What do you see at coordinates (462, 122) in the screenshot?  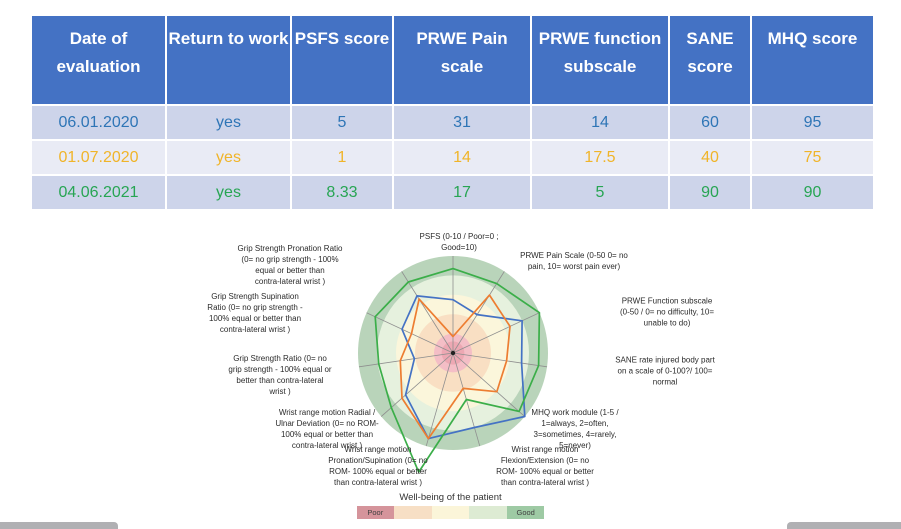 I see `table-cell: 31` at bounding box center [462, 122].